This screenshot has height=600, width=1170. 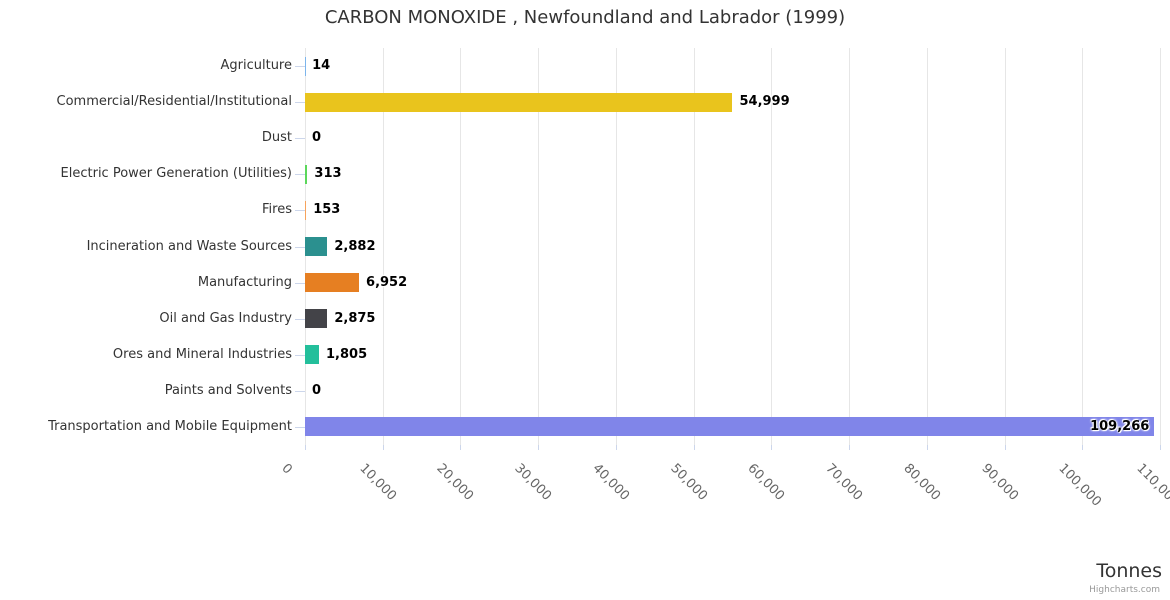 I want to click on value-axis-tick-label: 70,000, so click(x=844, y=482).